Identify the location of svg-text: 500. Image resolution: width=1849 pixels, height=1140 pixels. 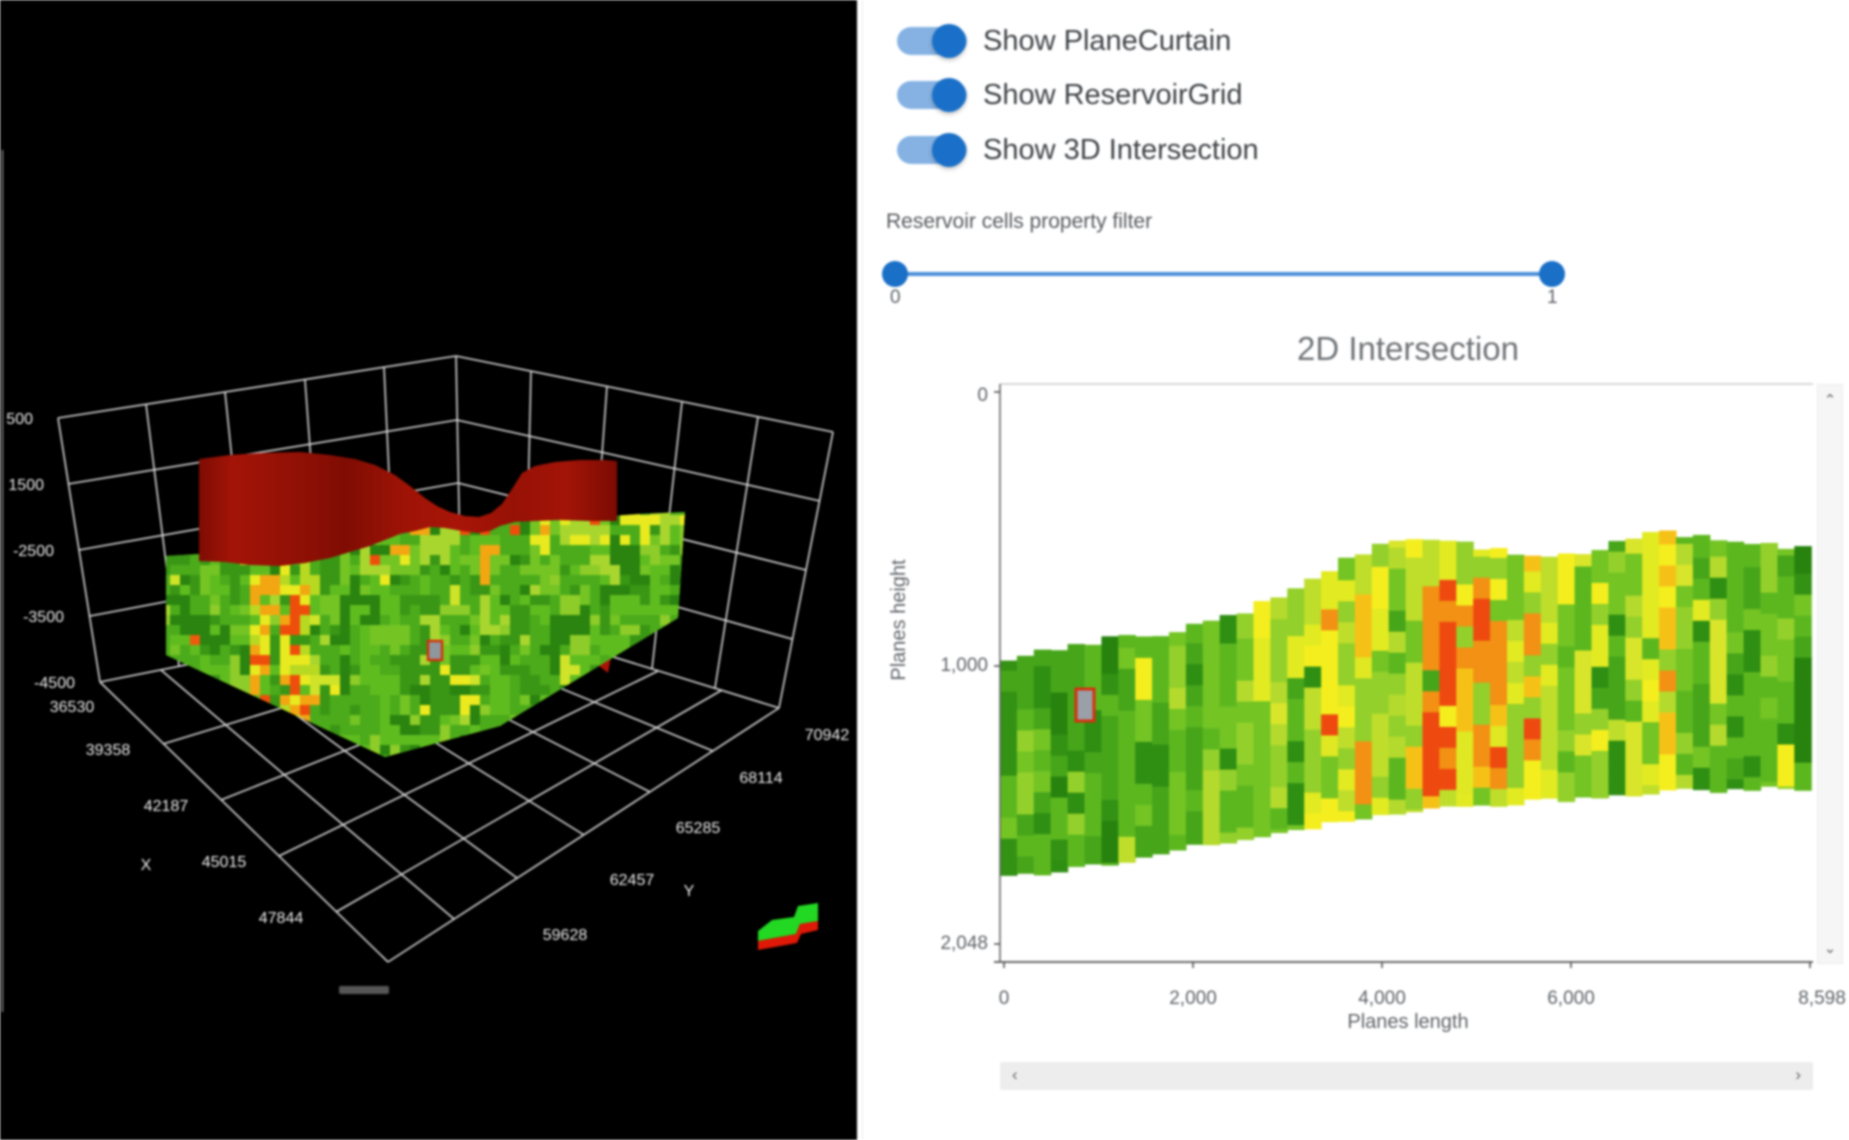
(19, 419).